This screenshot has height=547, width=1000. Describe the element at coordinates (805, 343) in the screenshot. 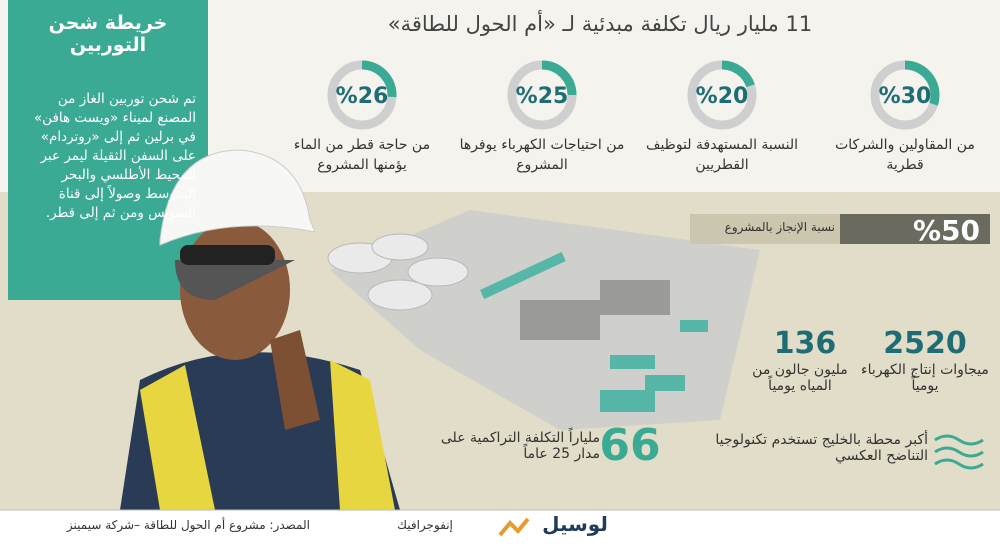

I see `stat-number: 136` at that location.